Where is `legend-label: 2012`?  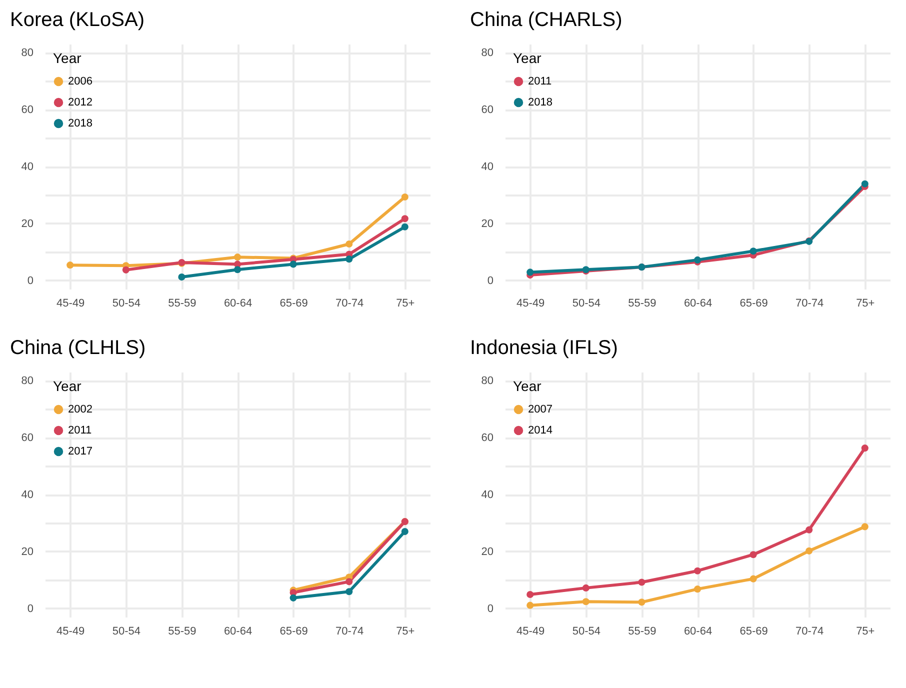 legend-label: 2012 is located at coordinates (80, 102).